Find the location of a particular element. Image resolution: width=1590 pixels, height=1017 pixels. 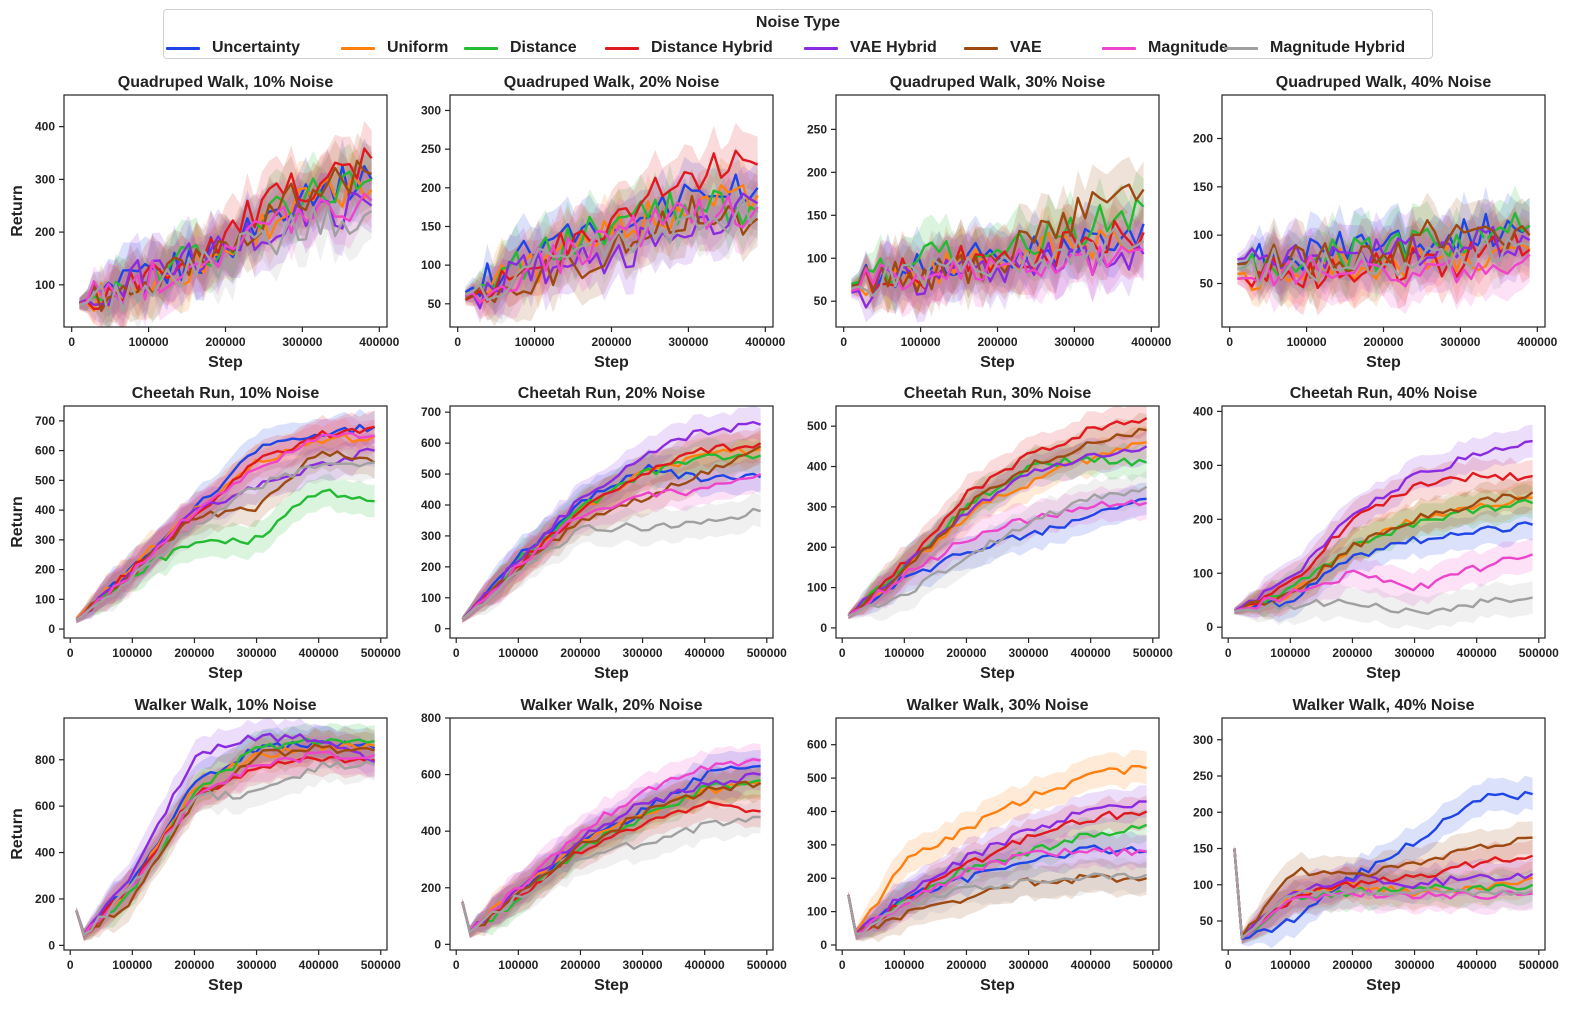

y-tick-label: 150 is located at coordinates (1203, 187).